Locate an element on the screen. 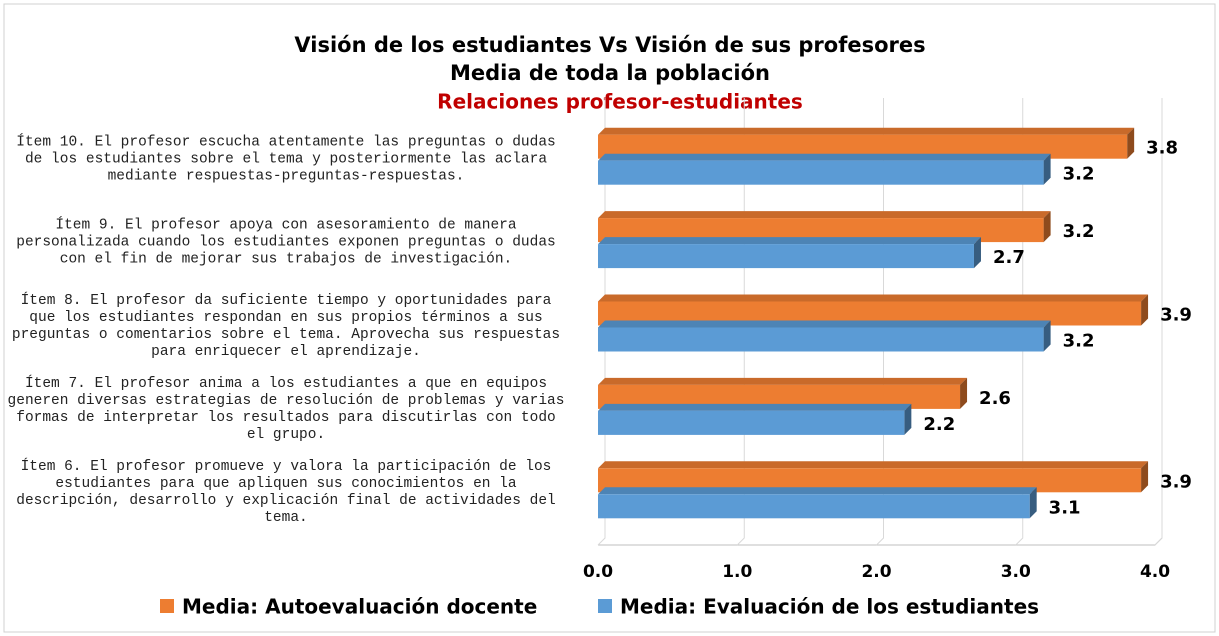  x-tick-label: 3.0 is located at coordinates (1016, 572).